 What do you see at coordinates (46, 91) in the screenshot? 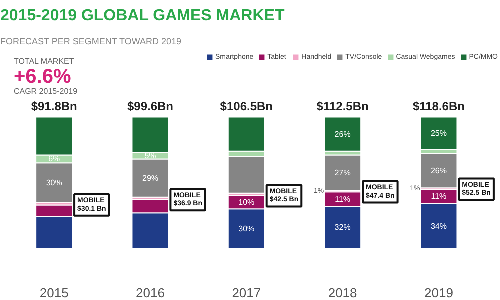
I see `text: CAGR 2015-2019` at bounding box center [46, 91].